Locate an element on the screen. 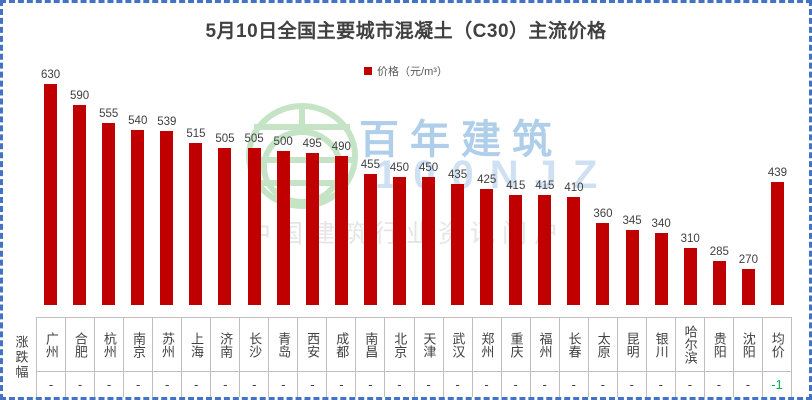 This screenshot has height=400, width=812. bar-value-label: 285 is located at coordinates (719, 252).